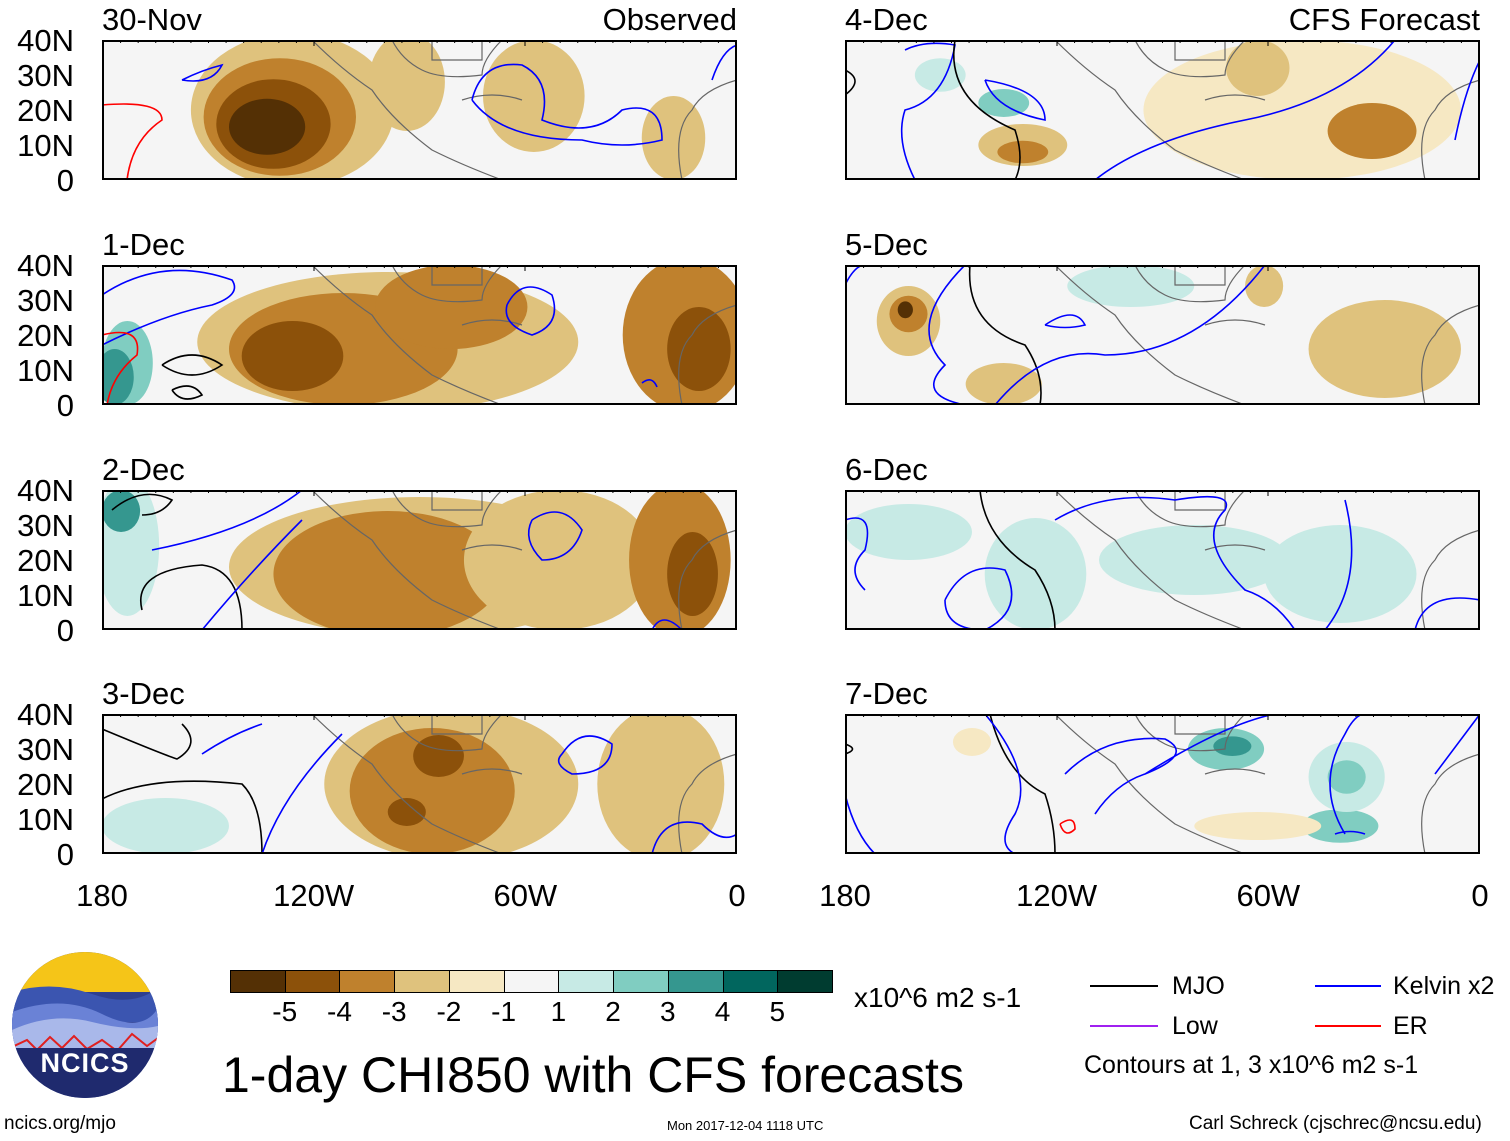  I want to click on colorbar-tick-label: 4, so click(722, 1011).